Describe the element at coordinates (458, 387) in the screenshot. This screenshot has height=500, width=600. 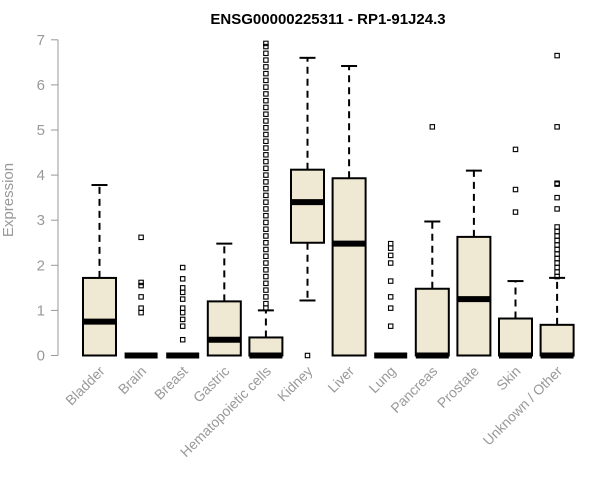
I see `x-tick-label: Prostate` at that location.